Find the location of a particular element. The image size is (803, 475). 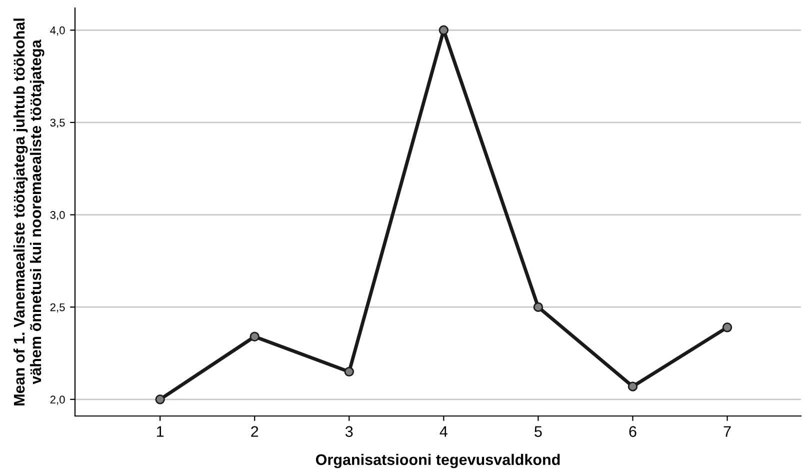

x-tick-label: 6 is located at coordinates (632, 431).